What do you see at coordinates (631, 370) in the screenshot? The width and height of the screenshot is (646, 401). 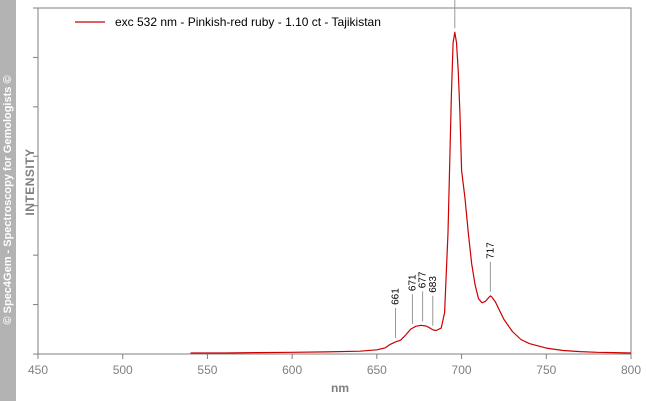 I see `x-tick-label-800: 800` at bounding box center [631, 370].